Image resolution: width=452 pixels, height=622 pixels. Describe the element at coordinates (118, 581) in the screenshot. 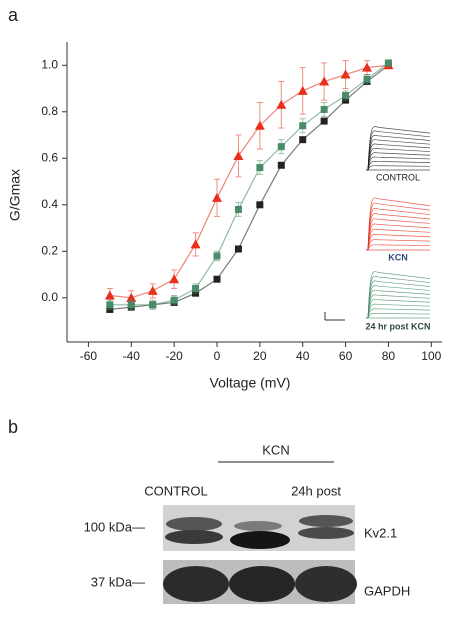

I see `size-marker: 37 kDa—` at that location.